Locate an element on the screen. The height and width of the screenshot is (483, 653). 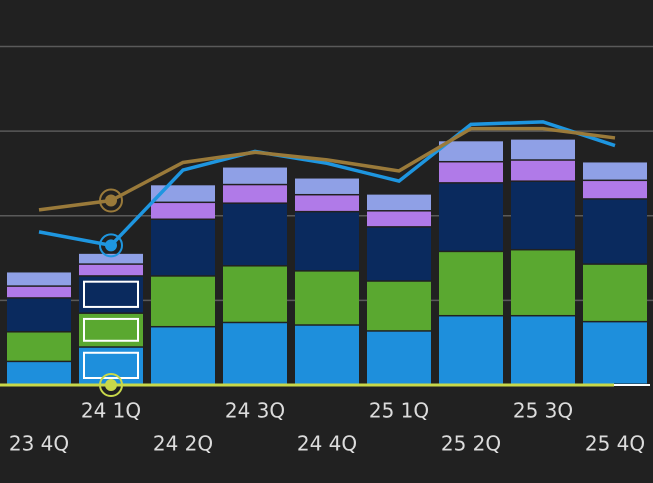
x-tick-label: 25 4Q is located at coordinates (615, 444).